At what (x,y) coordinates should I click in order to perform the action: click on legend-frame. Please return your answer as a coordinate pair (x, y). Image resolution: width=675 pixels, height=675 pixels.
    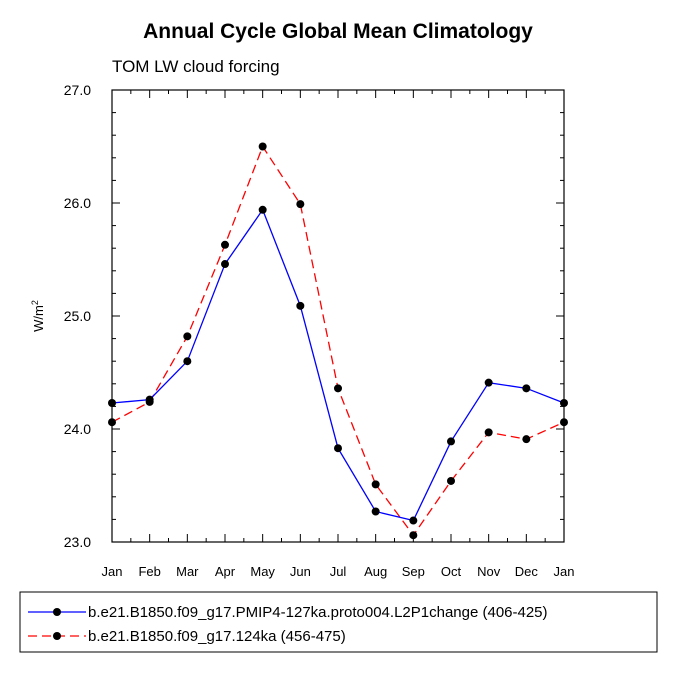
    Looking at the image, I should click on (338, 622).